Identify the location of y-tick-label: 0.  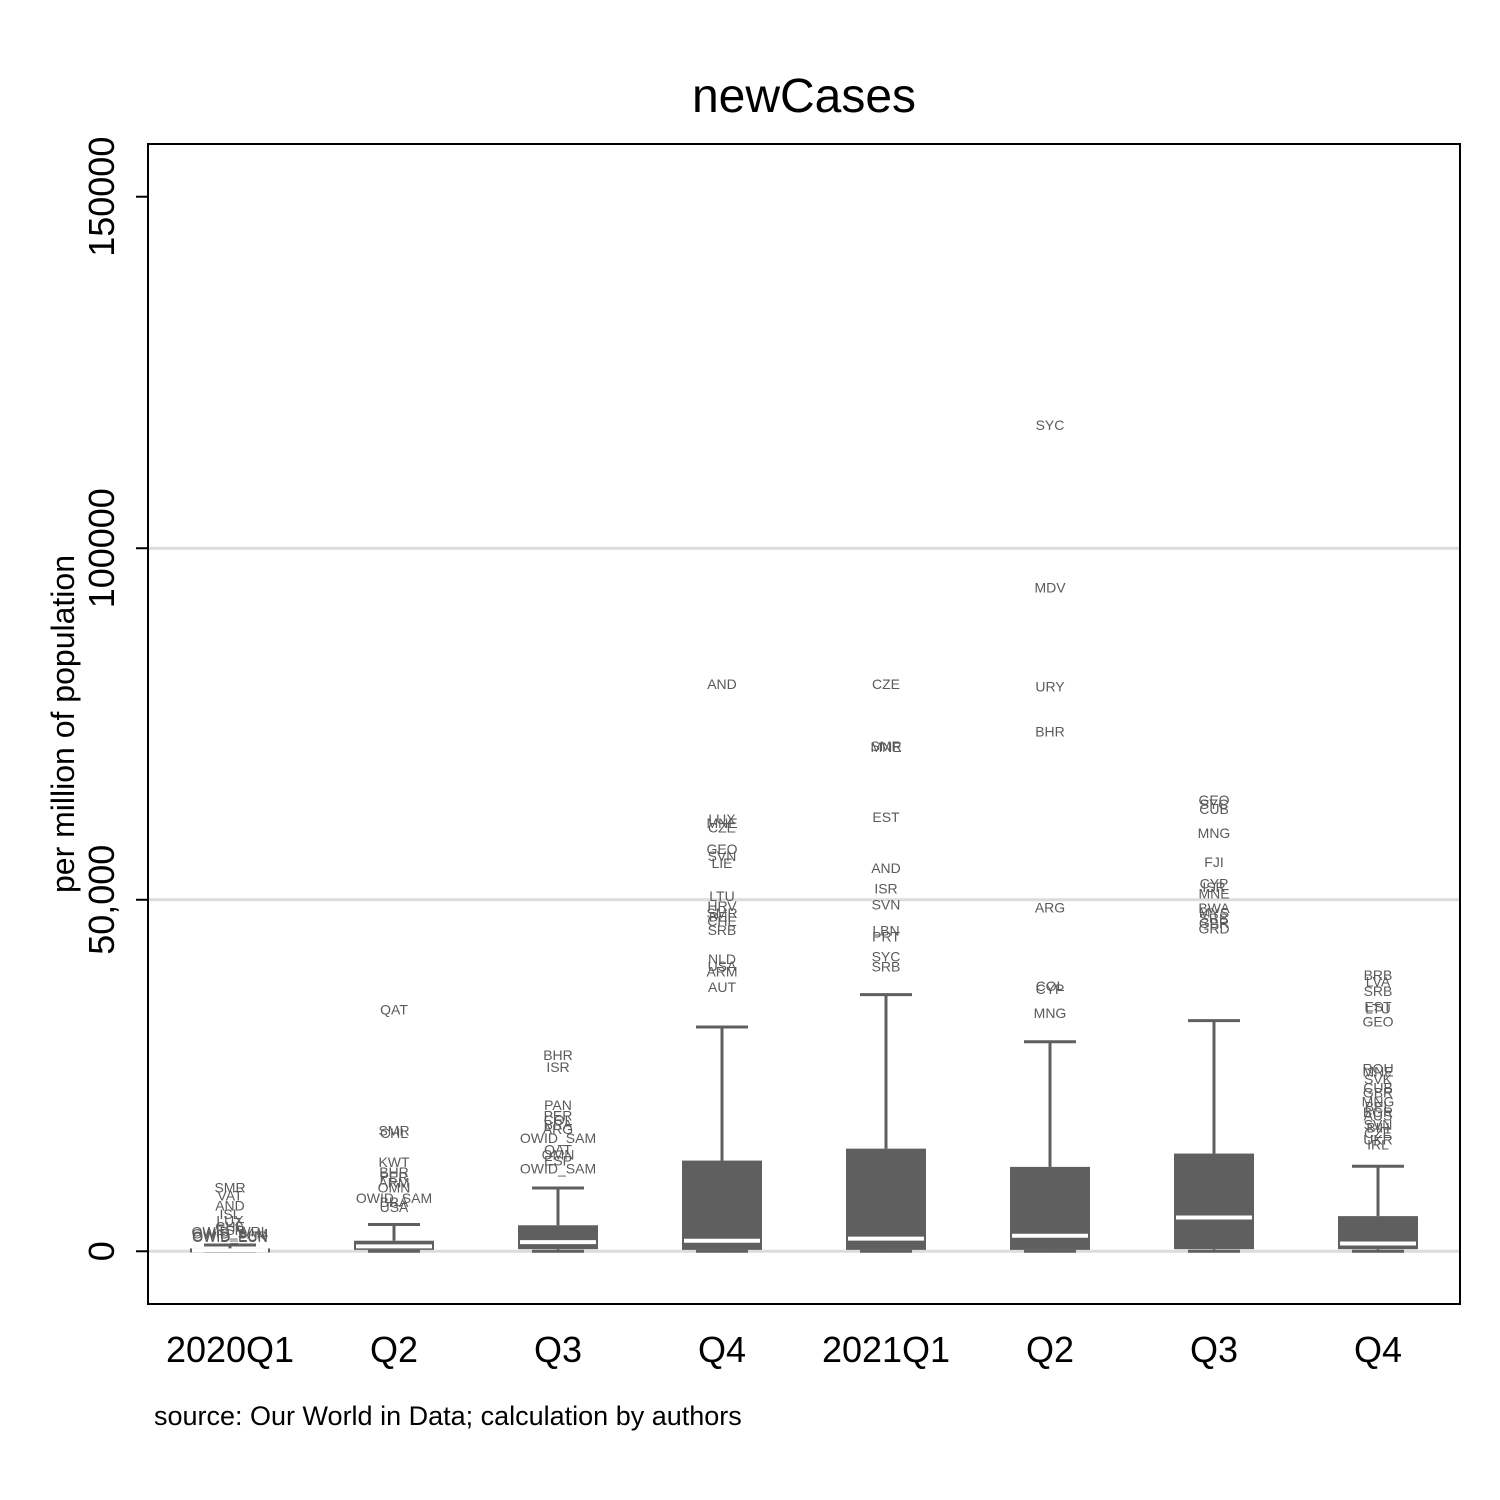
(101, 1251).